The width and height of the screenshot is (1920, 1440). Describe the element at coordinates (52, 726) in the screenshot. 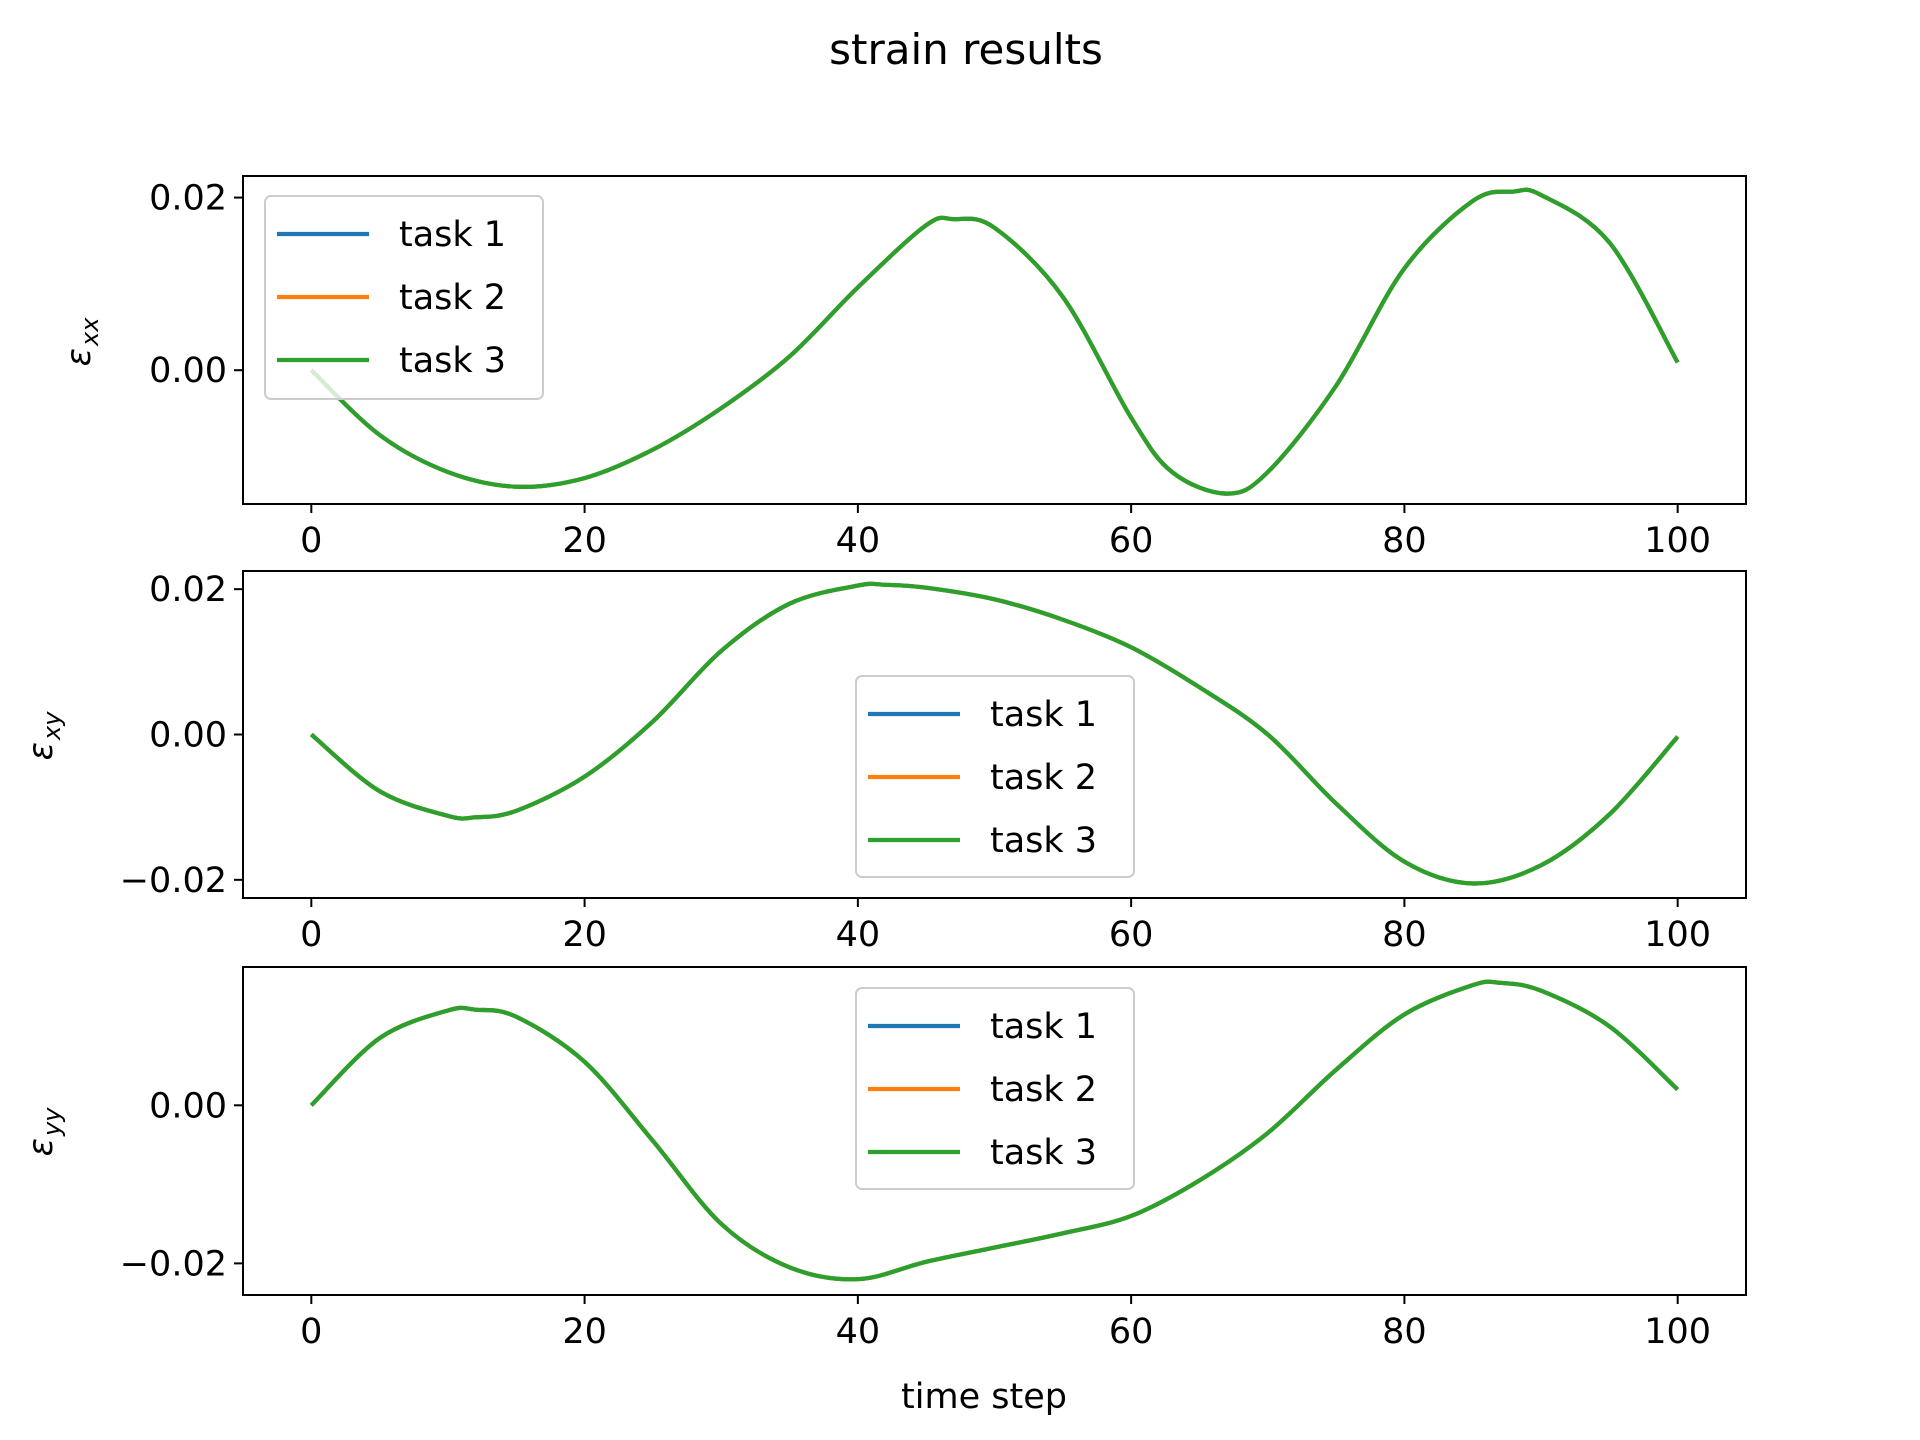

I see `y-axis-label-subscript: xy` at that location.